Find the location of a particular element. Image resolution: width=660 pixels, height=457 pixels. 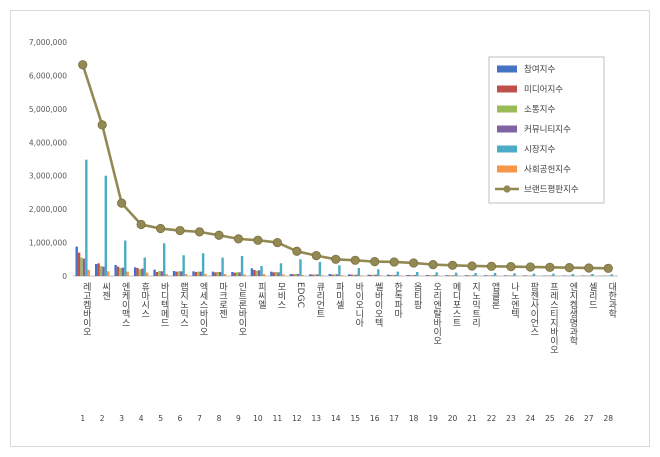

rank-number: 4 is located at coordinates (141, 418).